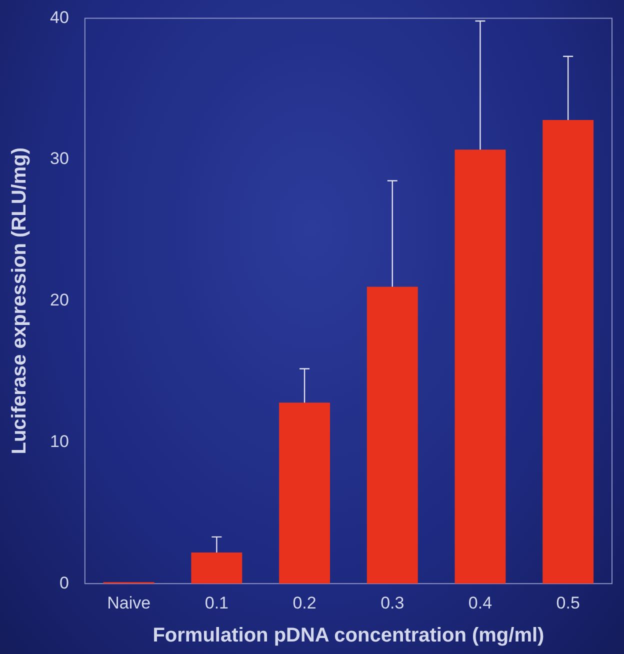  What do you see at coordinates (59, 158) in the screenshot?
I see `y-tick-label: 30` at bounding box center [59, 158].